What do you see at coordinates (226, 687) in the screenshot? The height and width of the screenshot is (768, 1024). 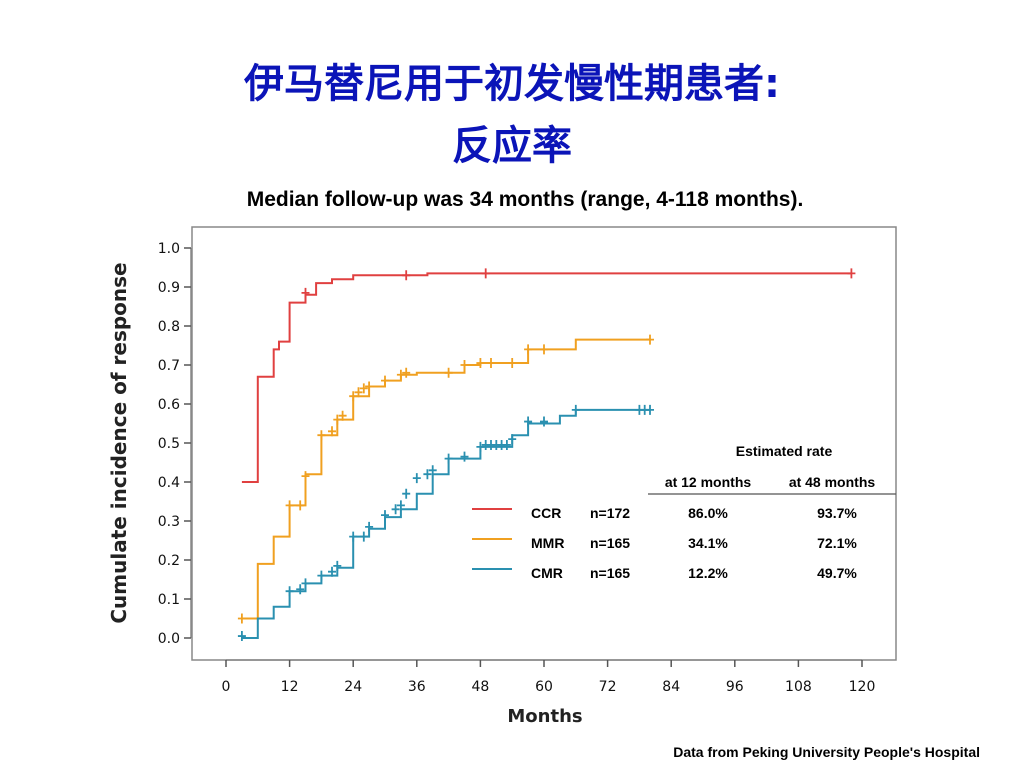 I see `x-tick-label-0: 0` at bounding box center [226, 687].